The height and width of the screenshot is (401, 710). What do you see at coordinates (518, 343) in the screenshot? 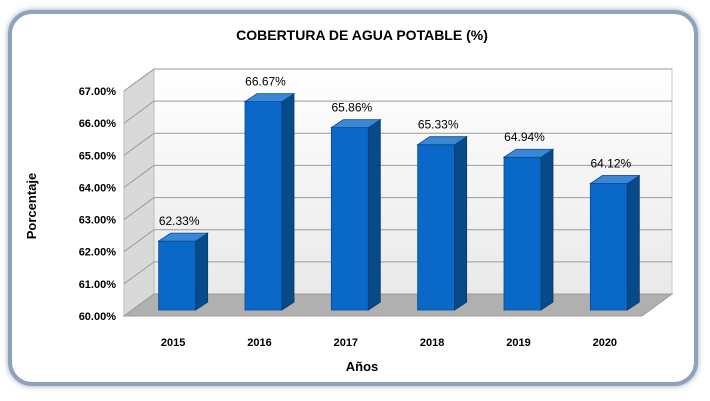
I see `x-tick-label: 2019` at bounding box center [518, 343].